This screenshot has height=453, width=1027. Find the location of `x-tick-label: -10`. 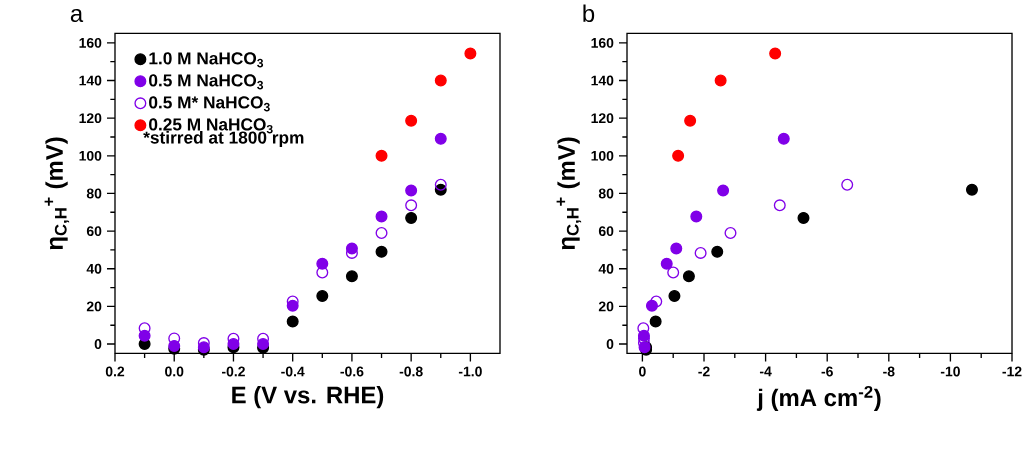

x-tick-label: -10 is located at coordinates (950, 371).